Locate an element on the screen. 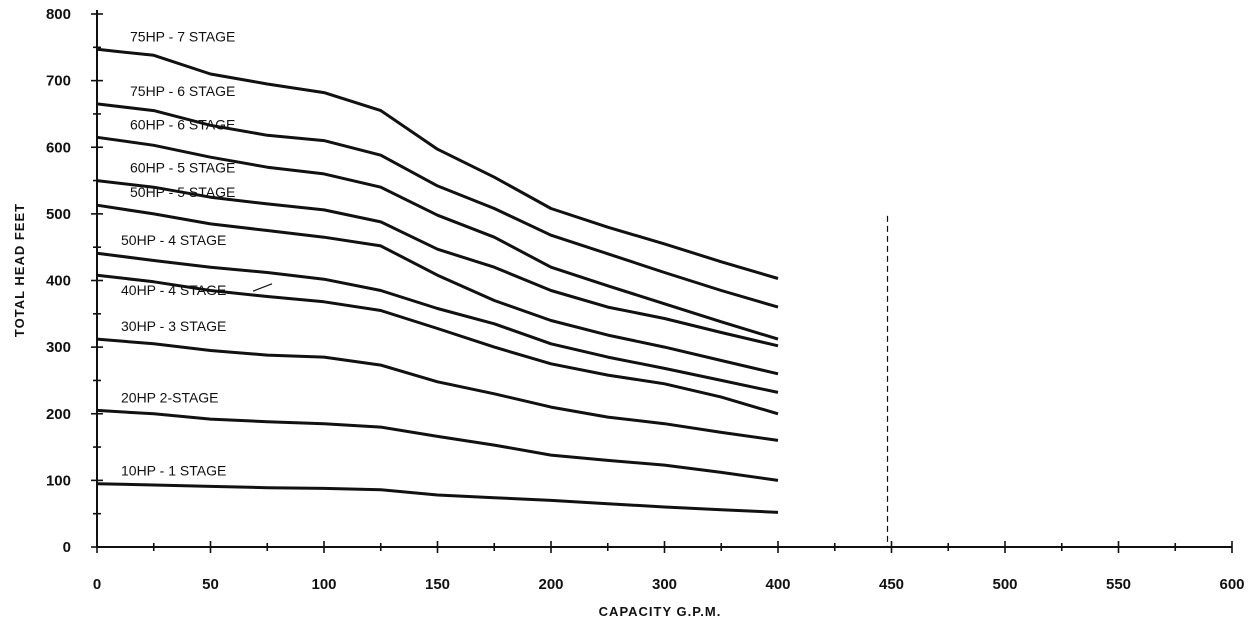  x-tick-label: 550 is located at coordinates (1118, 584).